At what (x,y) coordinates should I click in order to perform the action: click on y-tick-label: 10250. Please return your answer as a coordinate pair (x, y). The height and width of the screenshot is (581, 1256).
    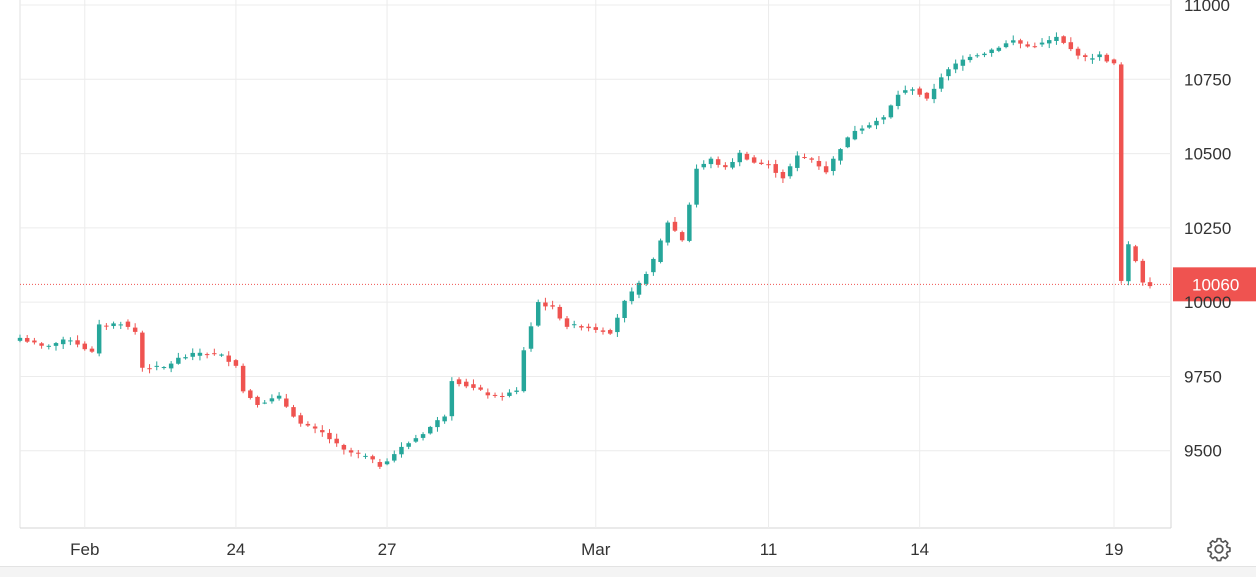
    Looking at the image, I should click on (1207, 228).